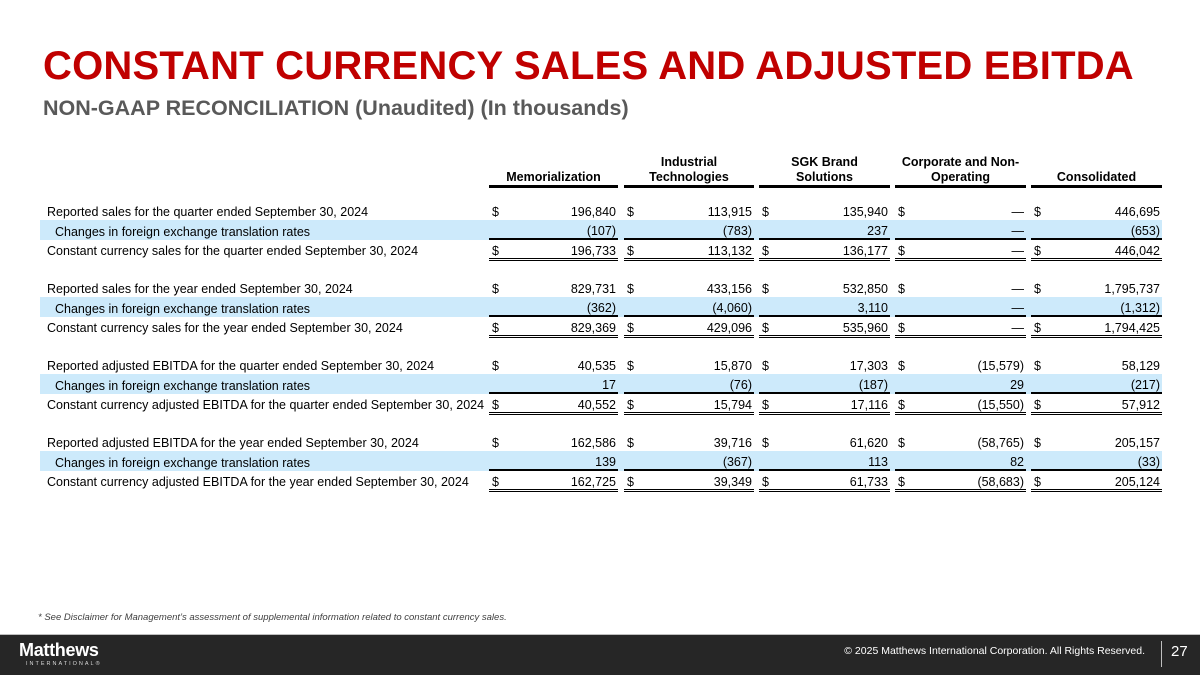 The width and height of the screenshot is (1200, 675). I want to click on table-cell: 29, so click(960, 384).